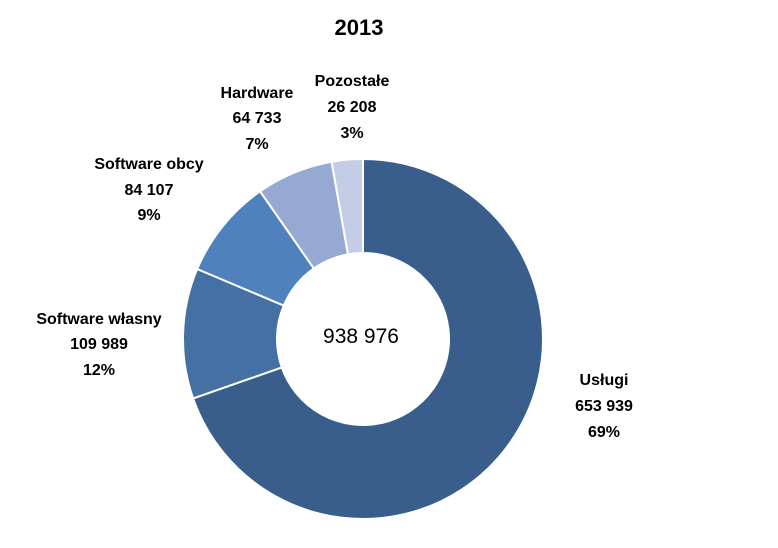 The image size is (778, 548). Describe the element at coordinates (98, 319) in the screenshot. I see `slice-label-name: Software własny` at that location.